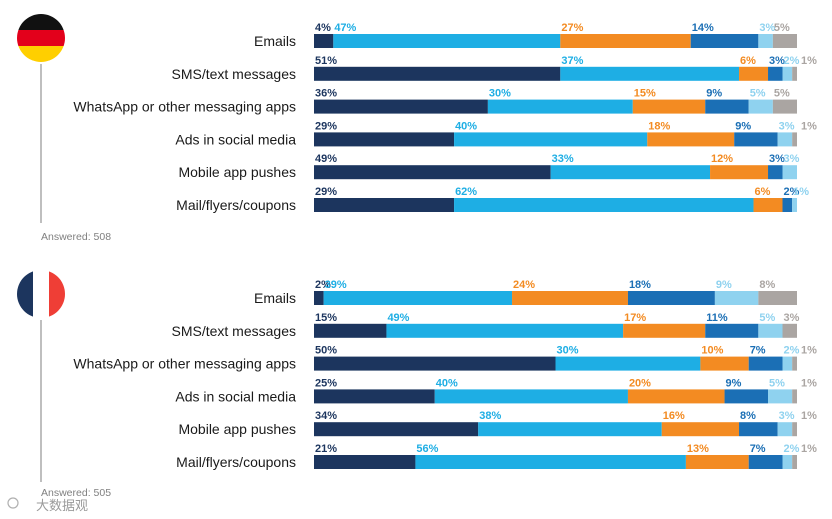 This screenshot has width=832, height=519. Describe the element at coordinates (758, 449) in the screenshot. I see `data-label: 7%` at that location.